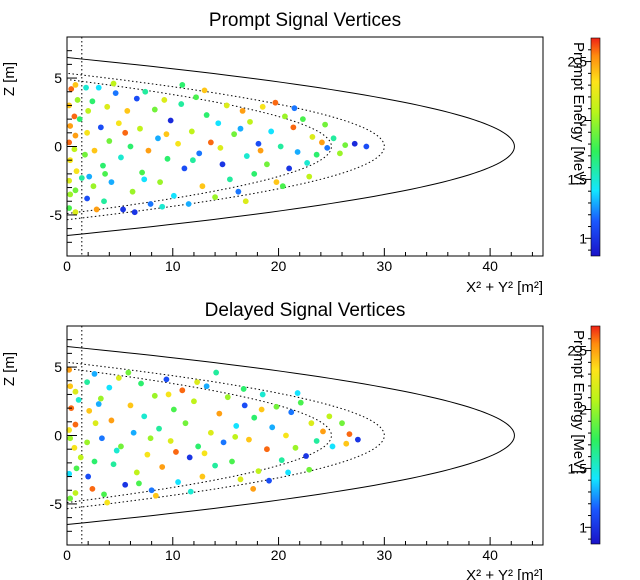 The image size is (640, 580). What do you see at coordinates (578, 62) in the screenshot?
I see `colorbar-tick-label: 2.5` at bounding box center [578, 62].